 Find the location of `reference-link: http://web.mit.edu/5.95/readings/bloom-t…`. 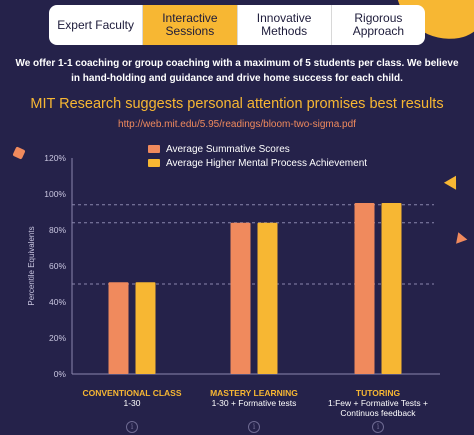

reference-link: http://web.mit.edu/5.95/readings/bloom-t… is located at coordinates (237, 124).